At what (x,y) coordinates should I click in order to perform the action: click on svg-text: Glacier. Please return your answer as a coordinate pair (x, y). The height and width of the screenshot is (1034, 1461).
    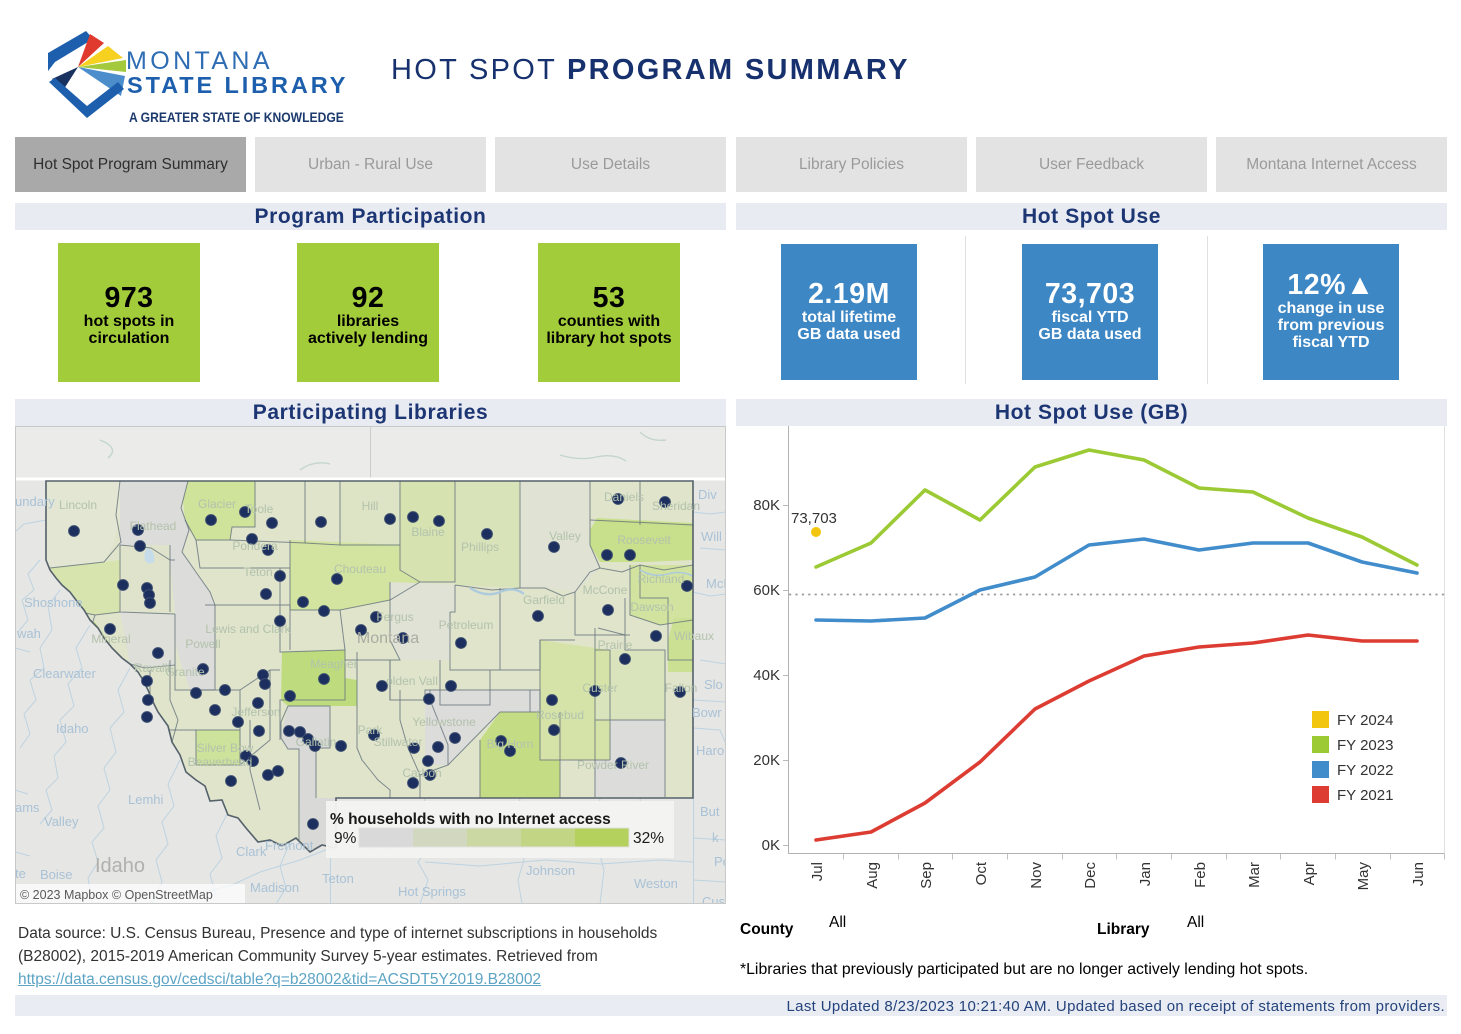
    Looking at the image, I should click on (217, 504).